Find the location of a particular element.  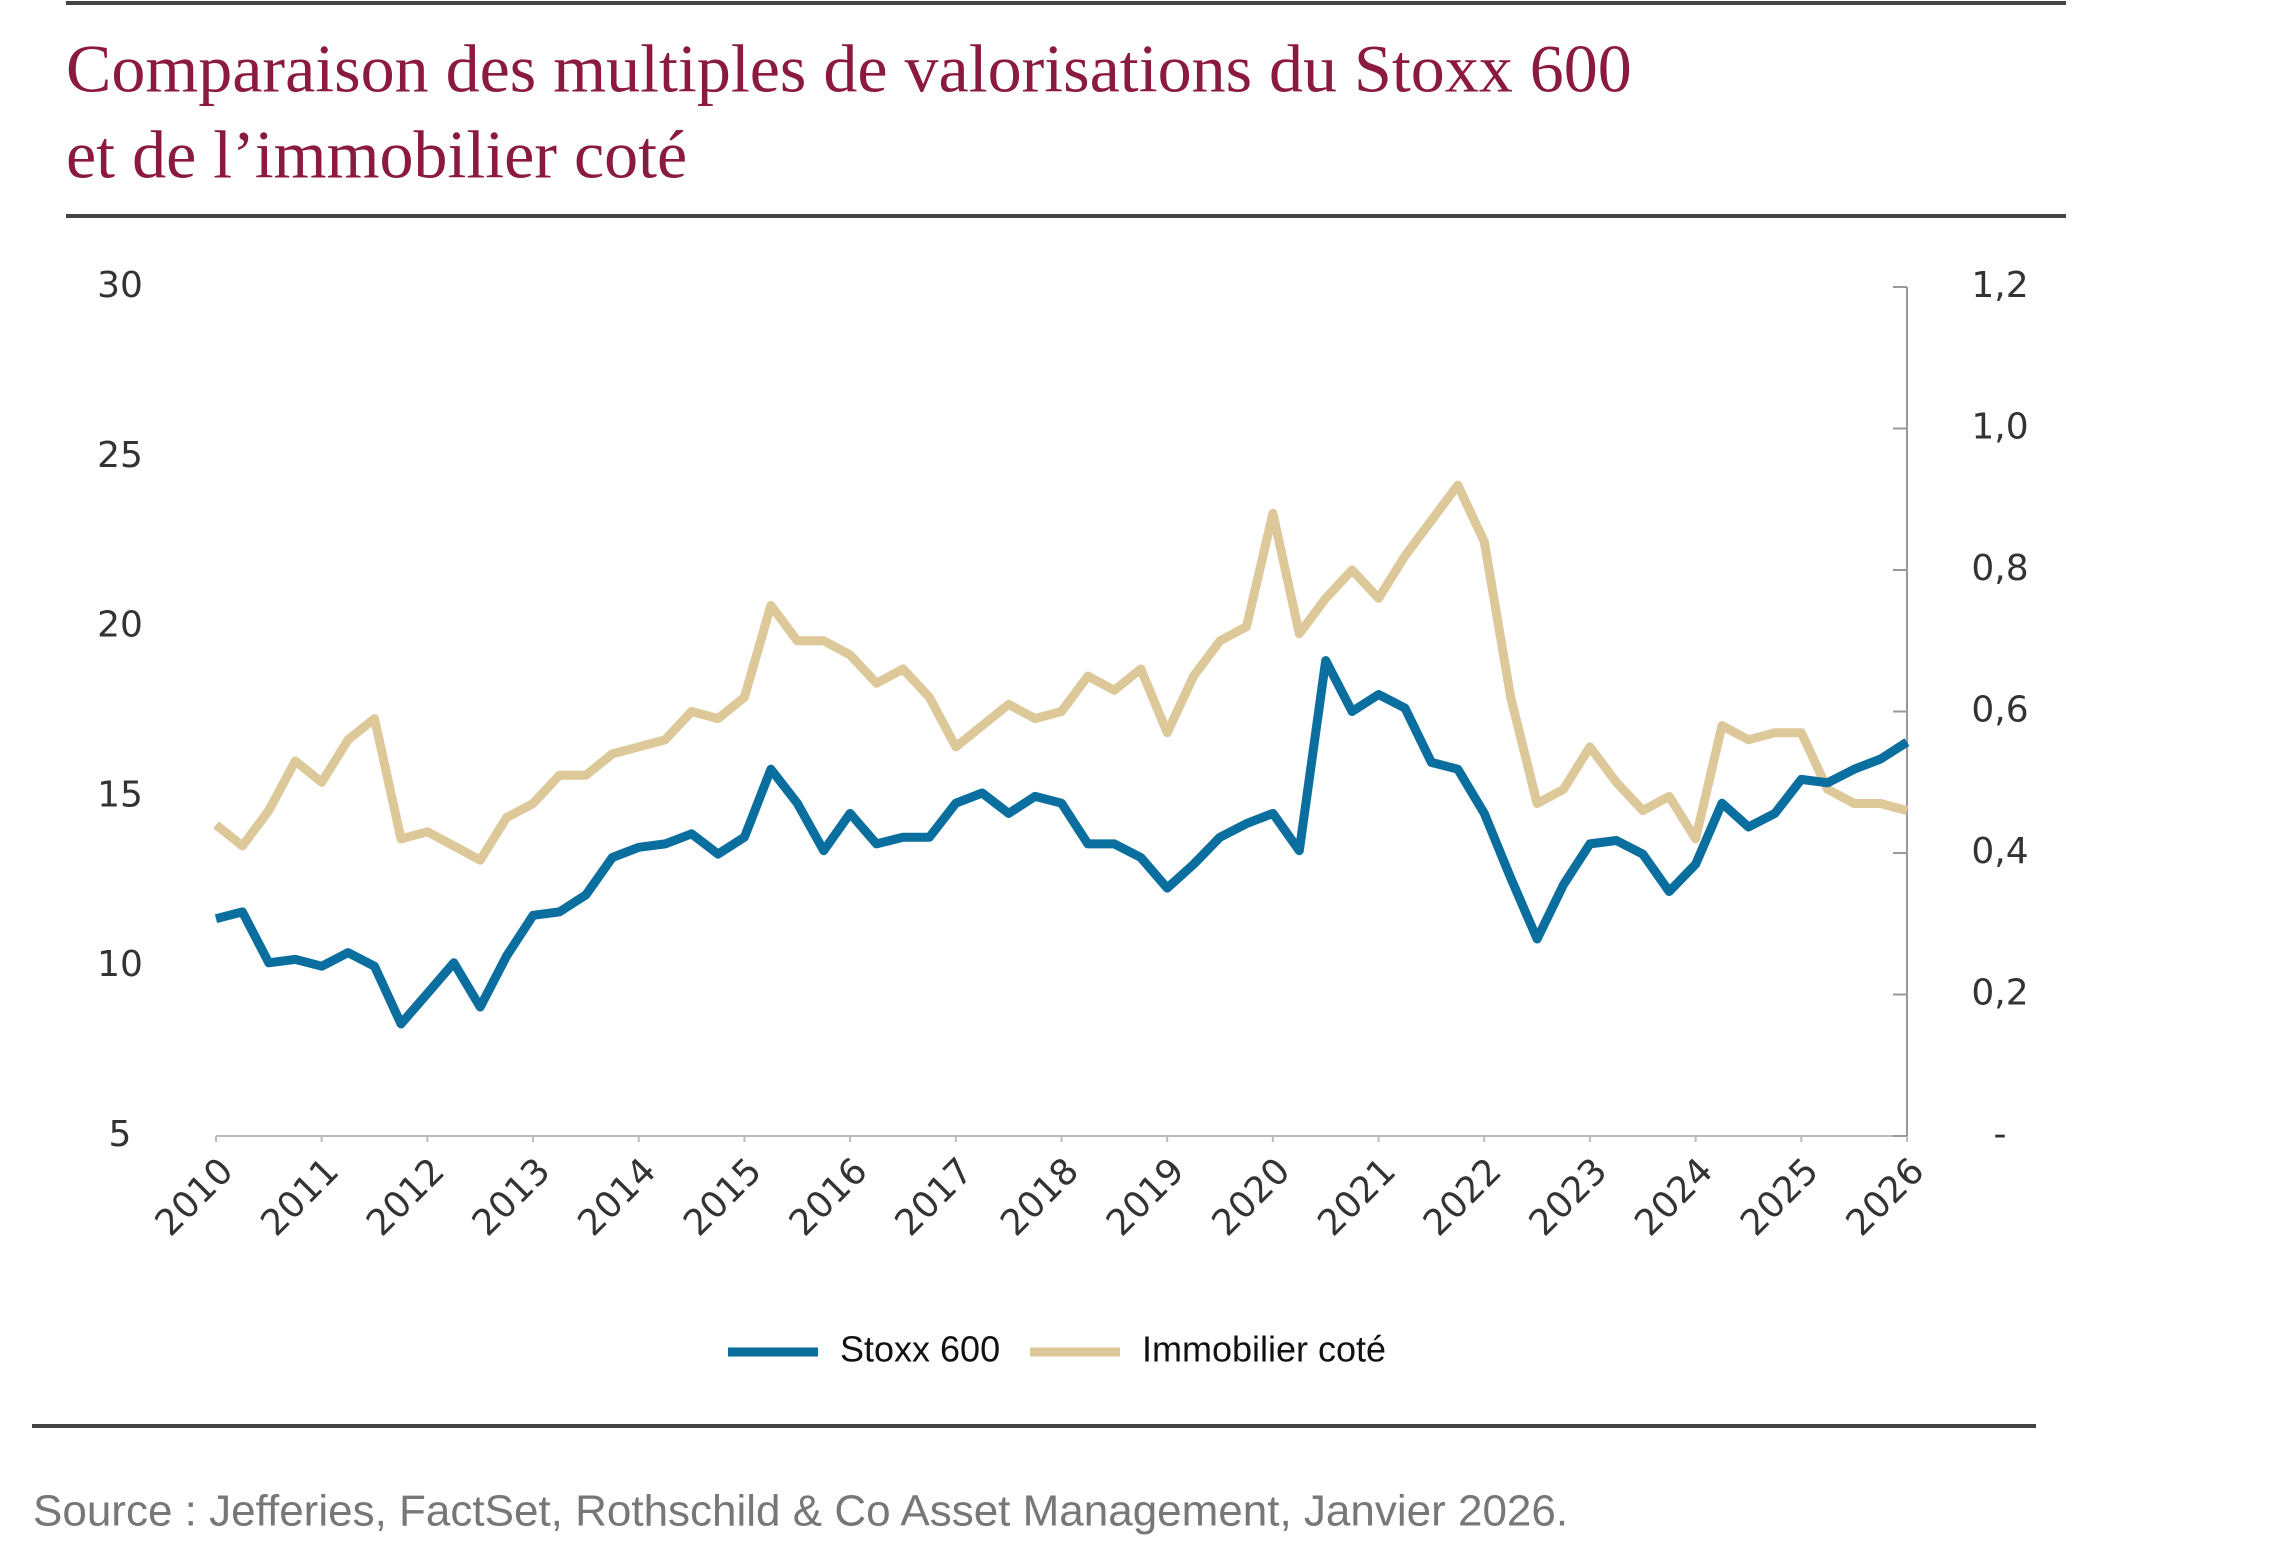

y2-tick-label: 1,2 is located at coordinates (1999, 285).